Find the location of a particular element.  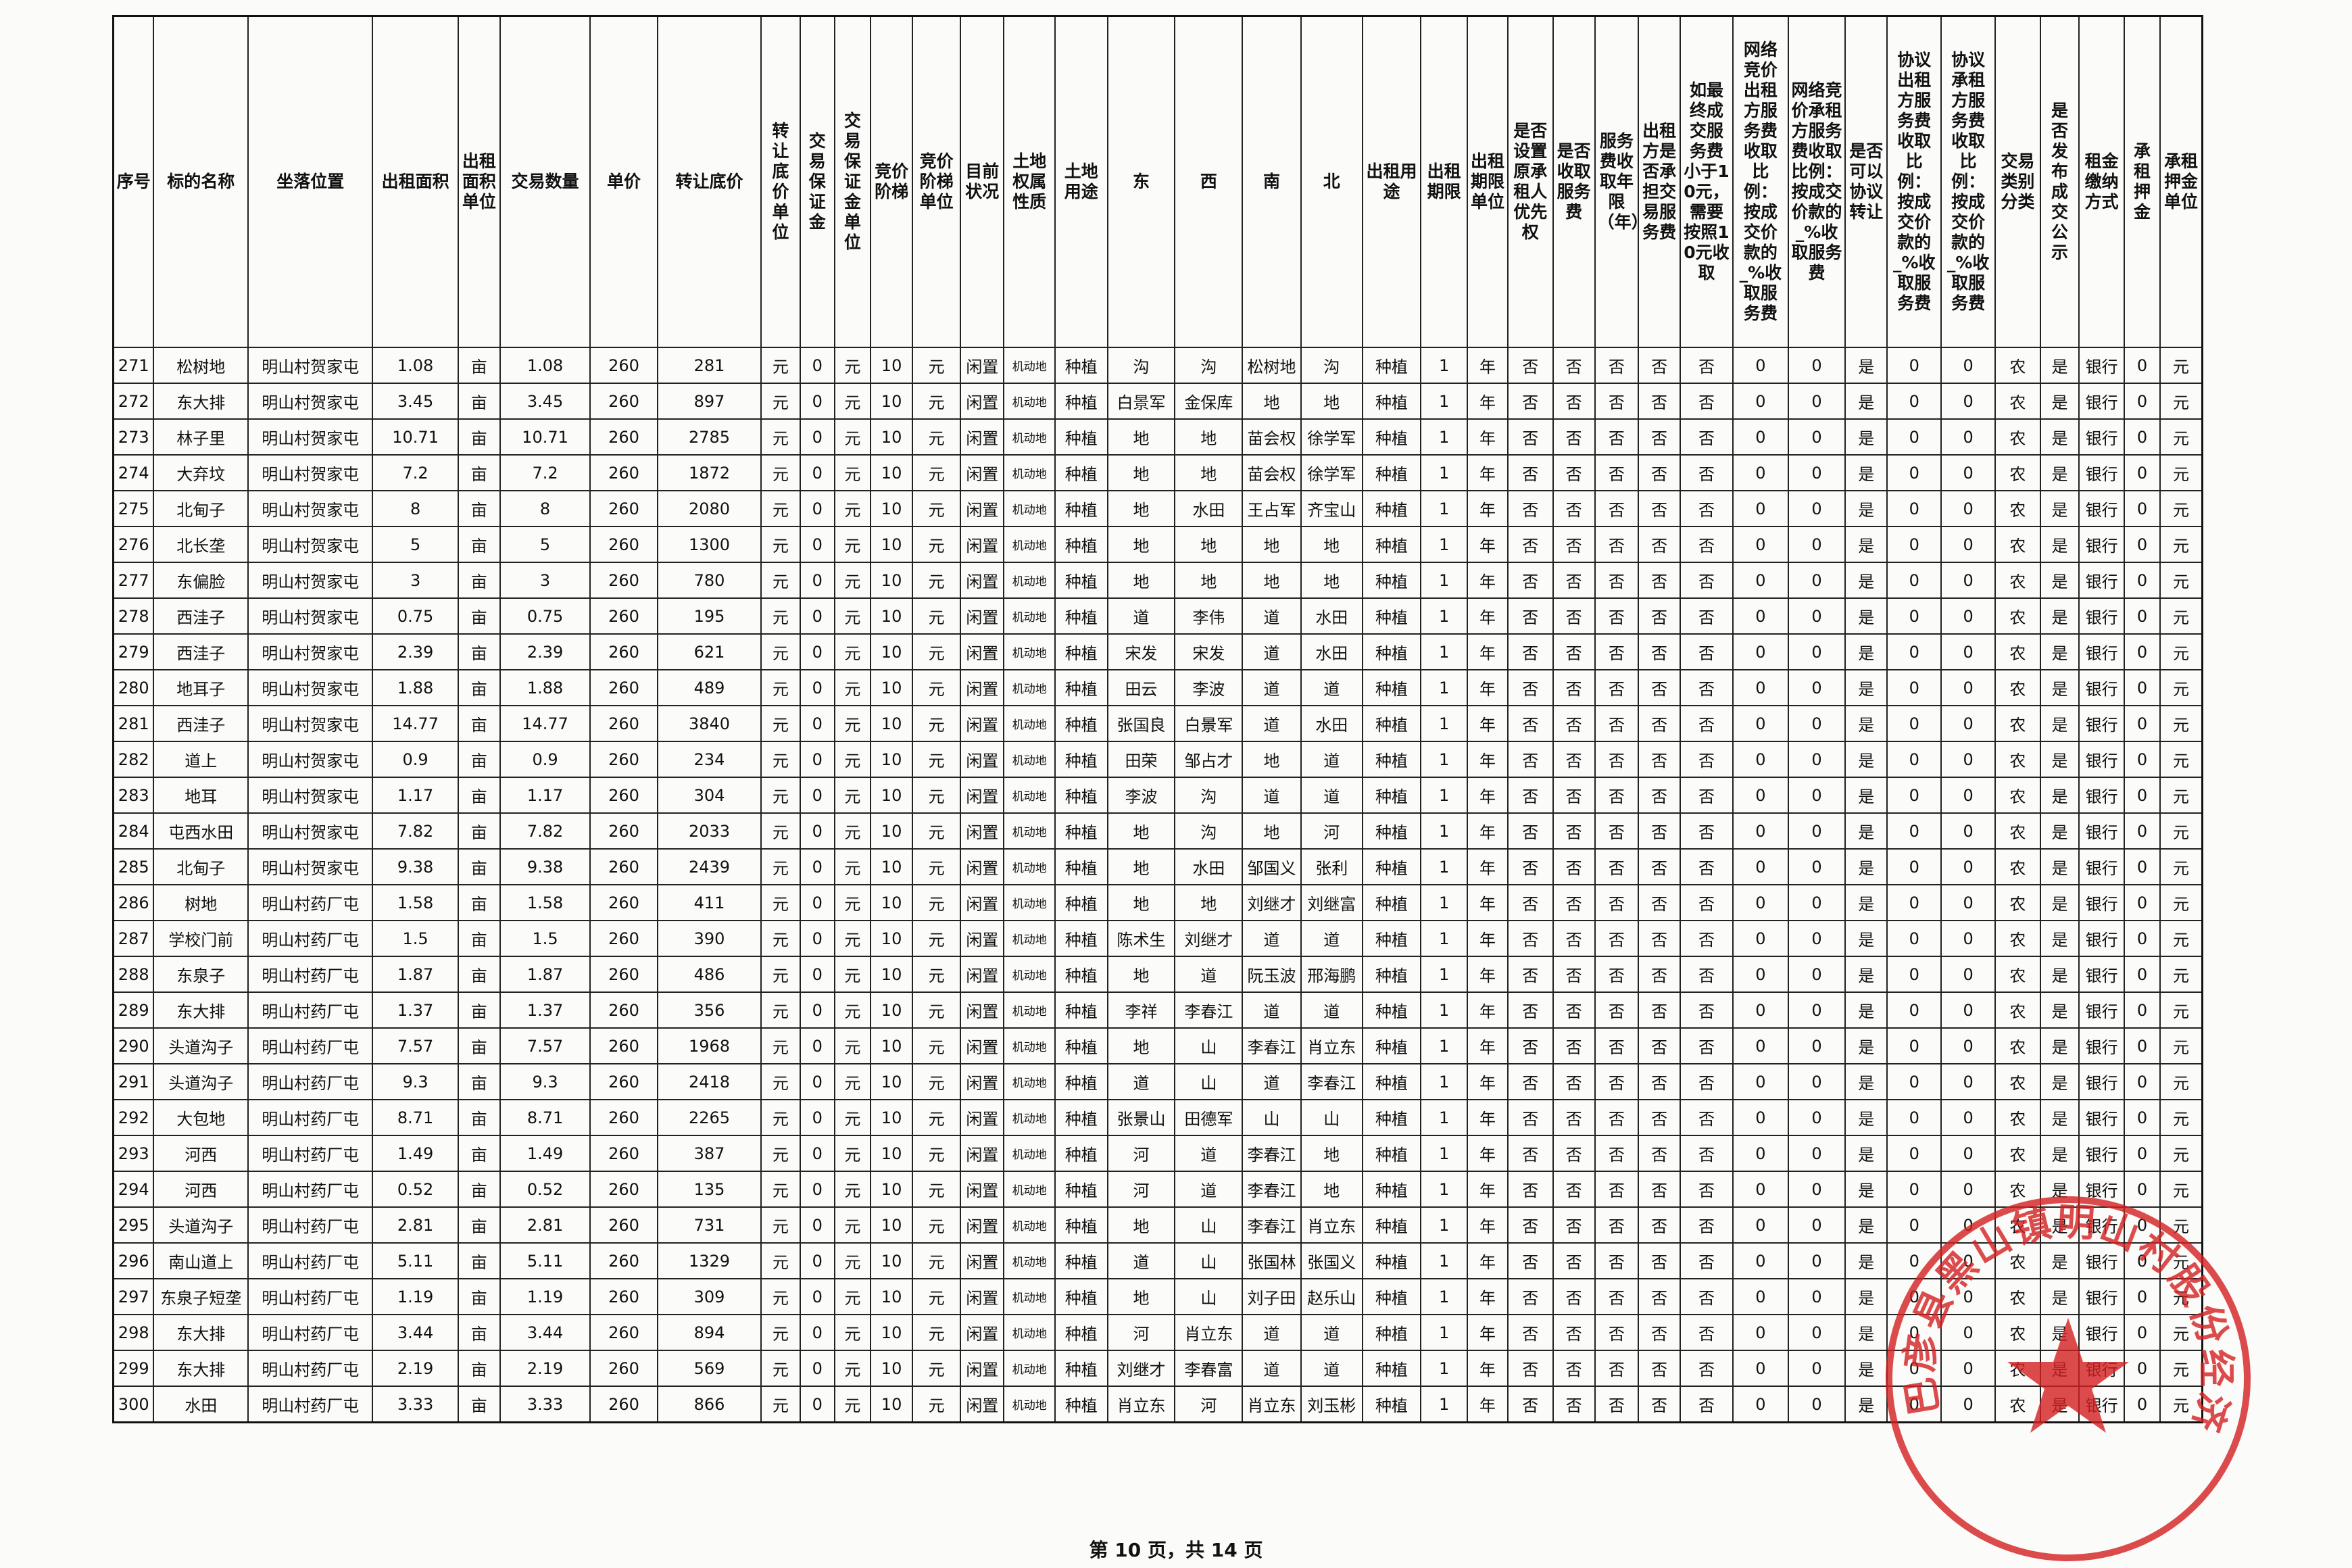

column-header: 网络竞价出租方服务费收取比例：按成交价款的_%收取服务费 is located at coordinates (1760, 181).